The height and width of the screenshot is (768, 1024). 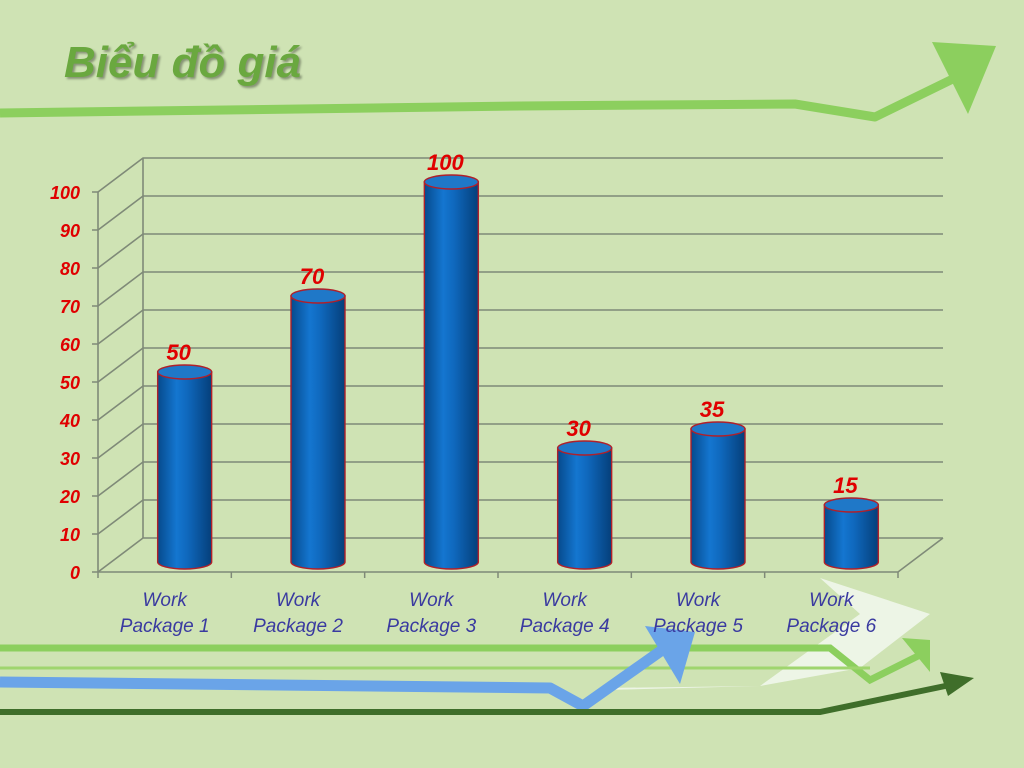 What do you see at coordinates (916, 655) in the screenshot?
I see `bottom-green-arrow-head` at bounding box center [916, 655].